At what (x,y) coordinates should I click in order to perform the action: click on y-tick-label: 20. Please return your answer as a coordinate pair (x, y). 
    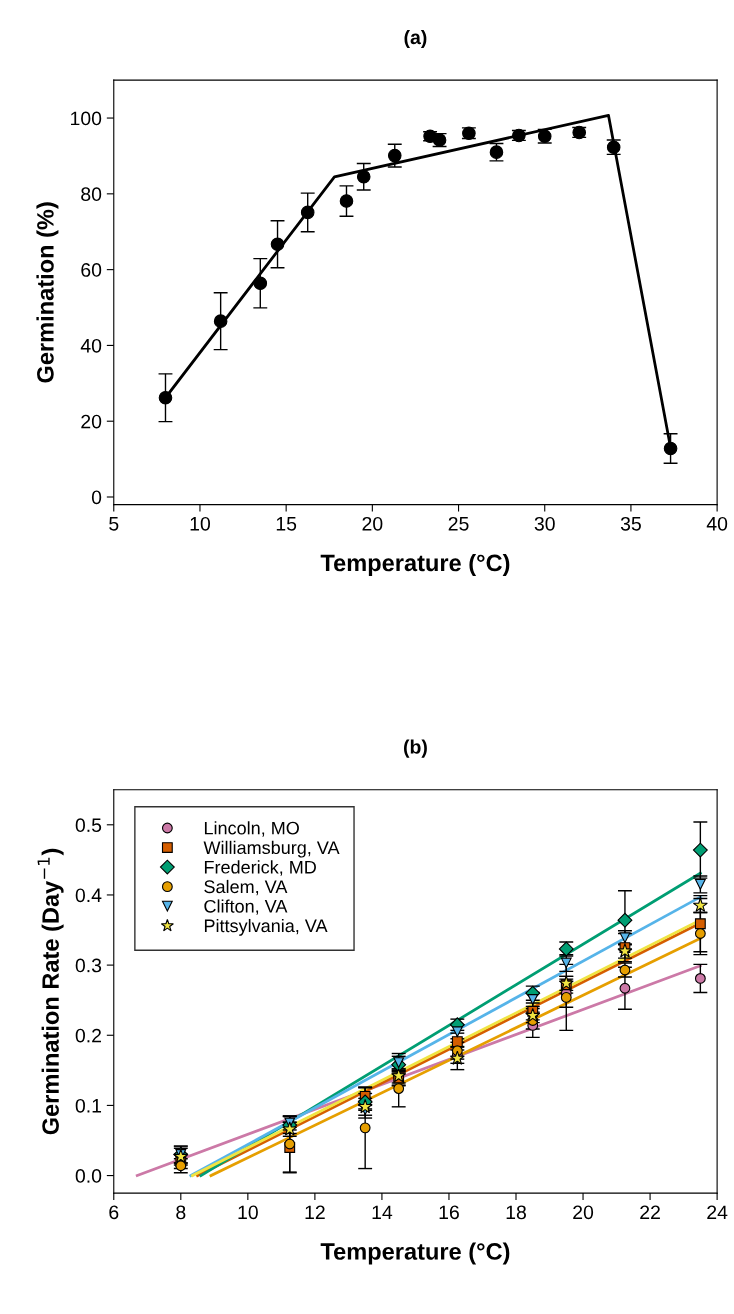
    Looking at the image, I should click on (91, 421).